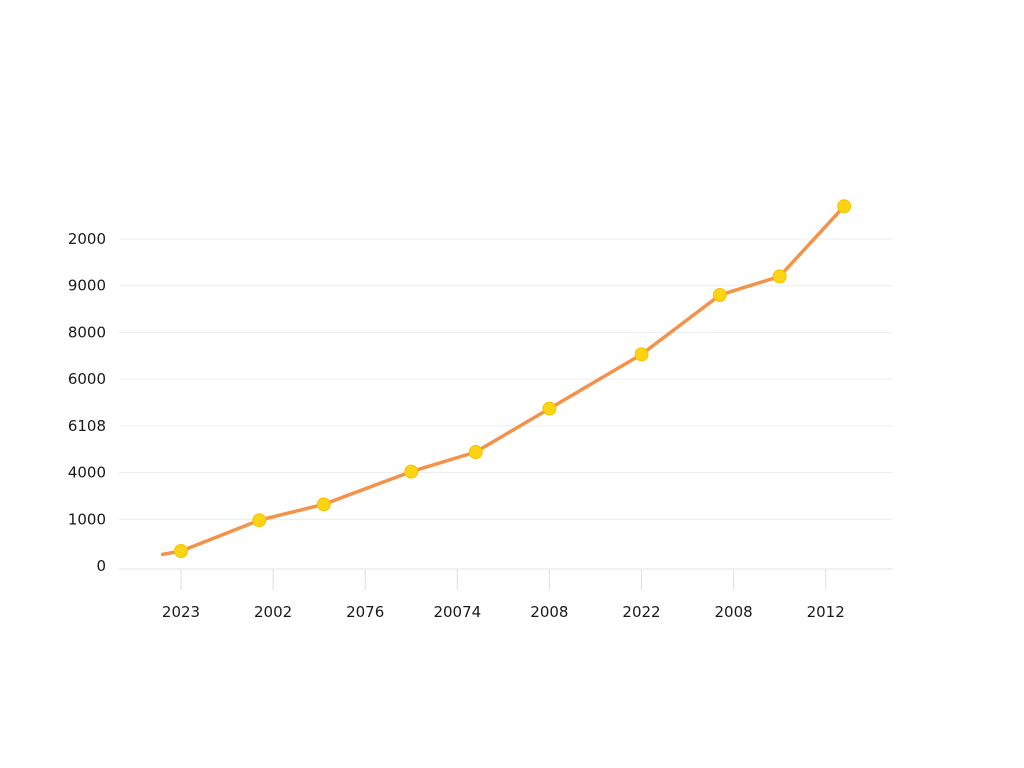  Describe the element at coordinates (641, 612) in the screenshot. I see `x-tick-label: 2022` at that location.